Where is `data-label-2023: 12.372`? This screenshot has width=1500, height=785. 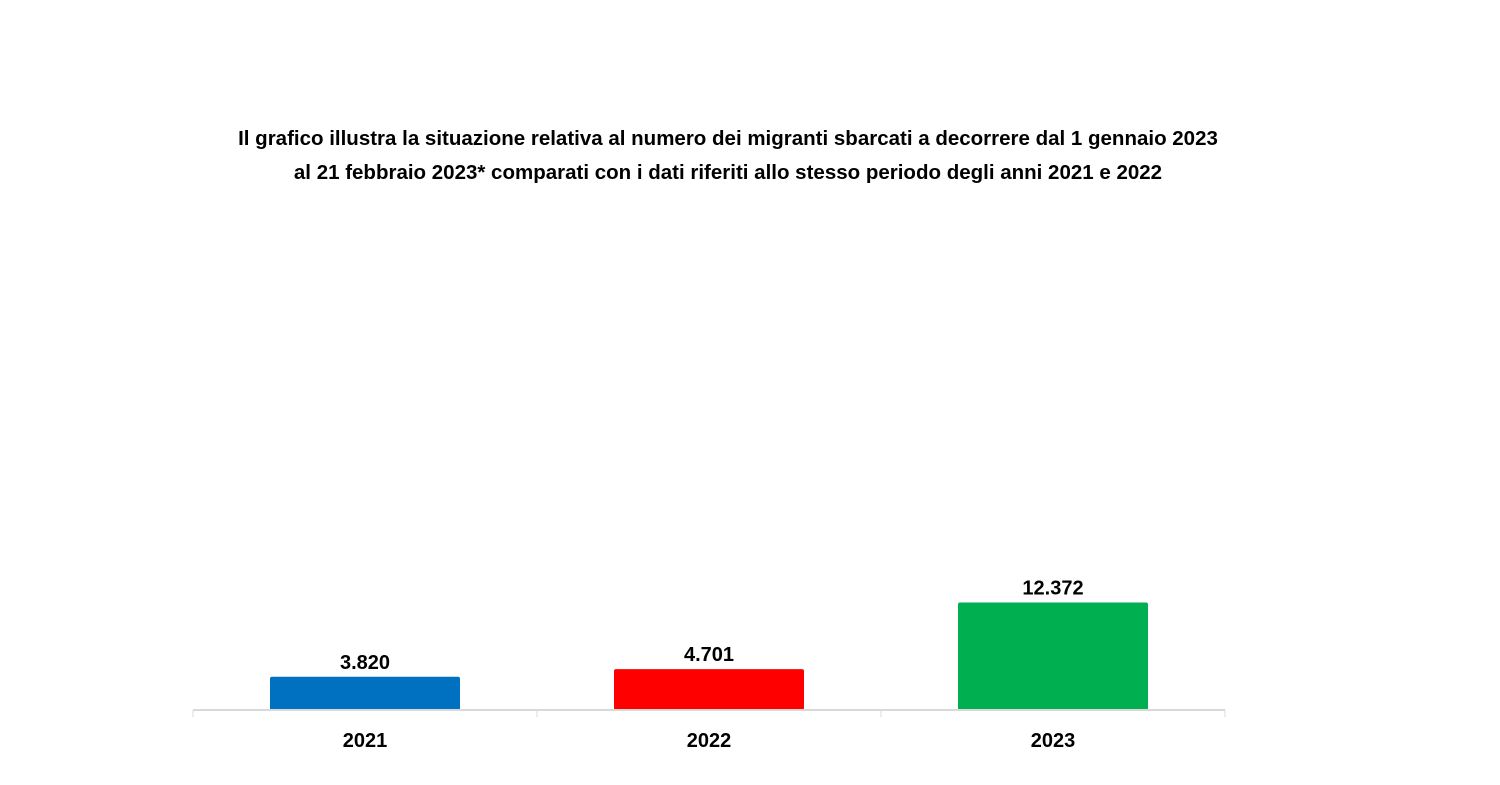 data-label-2023: 12.372 is located at coordinates (1052, 588).